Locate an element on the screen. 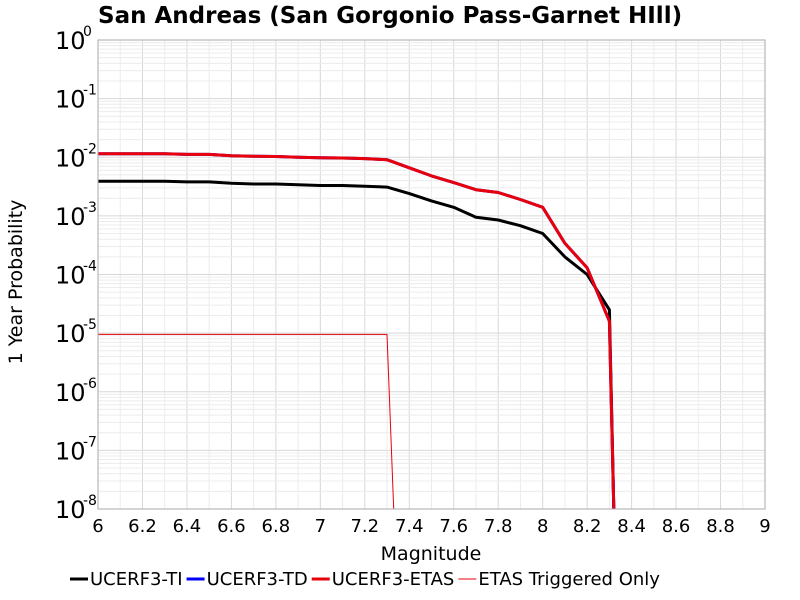 The height and width of the screenshot is (600, 800). y-tick-label: 10⁻³ is located at coordinates (76, 215).